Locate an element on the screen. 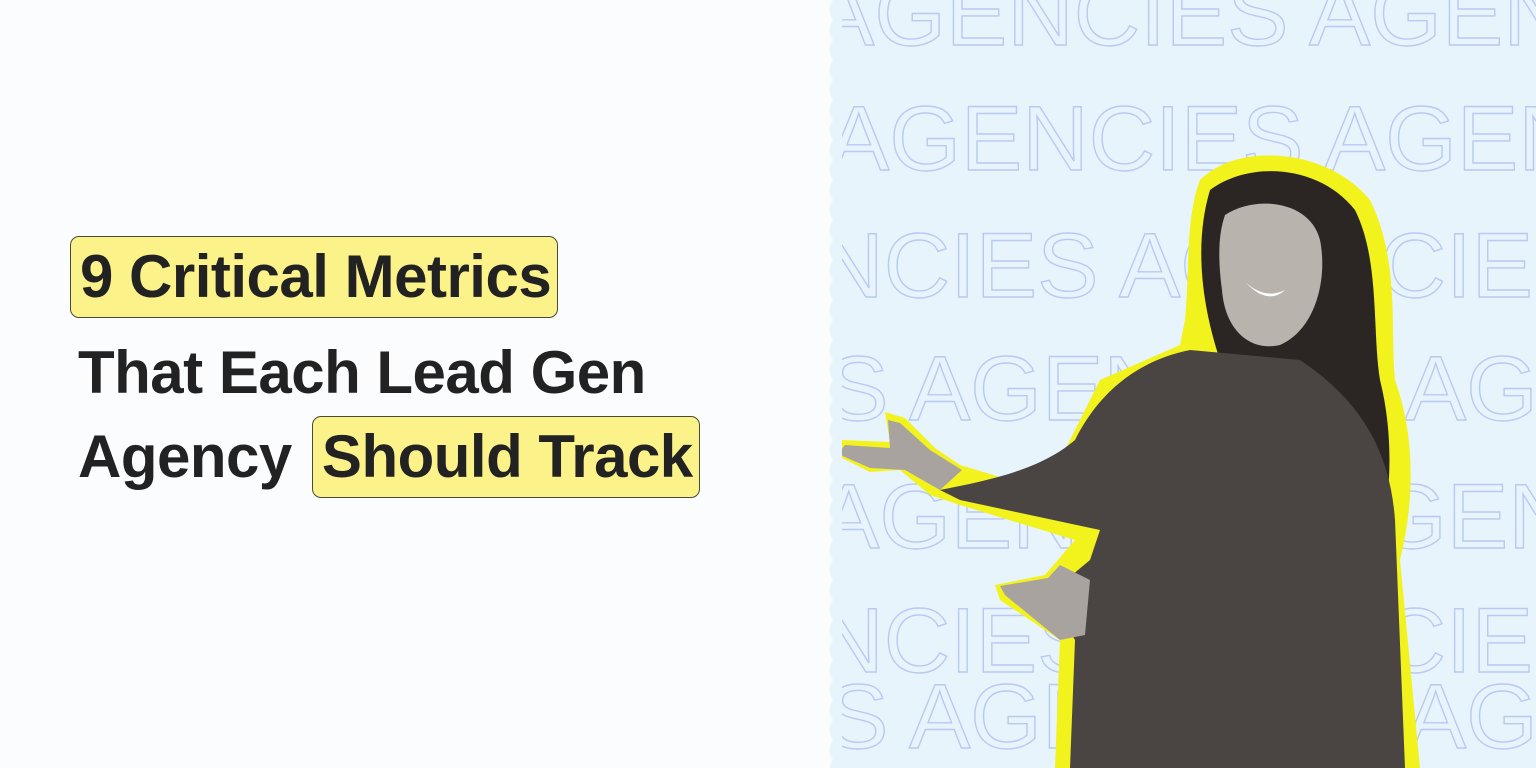 The height and width of the screenshot is (768, 1536). wavy-edge is located at coordinates (835, 384).